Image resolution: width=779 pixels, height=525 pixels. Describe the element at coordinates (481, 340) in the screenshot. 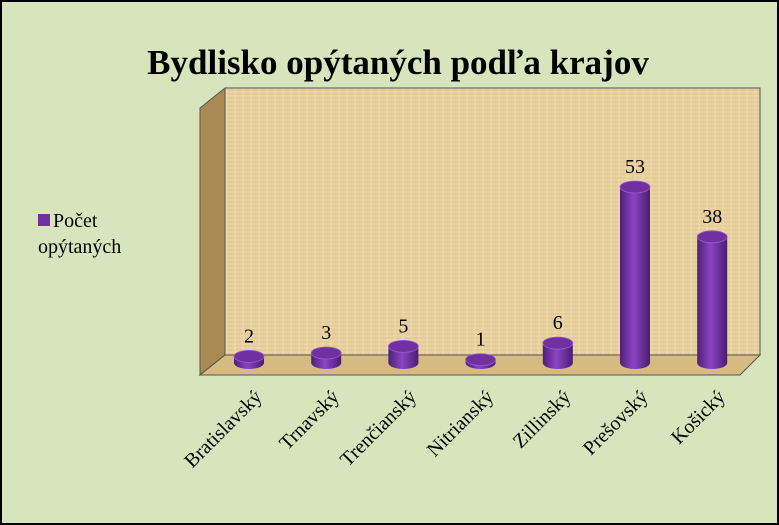

I see `data-label: 1` at that location.